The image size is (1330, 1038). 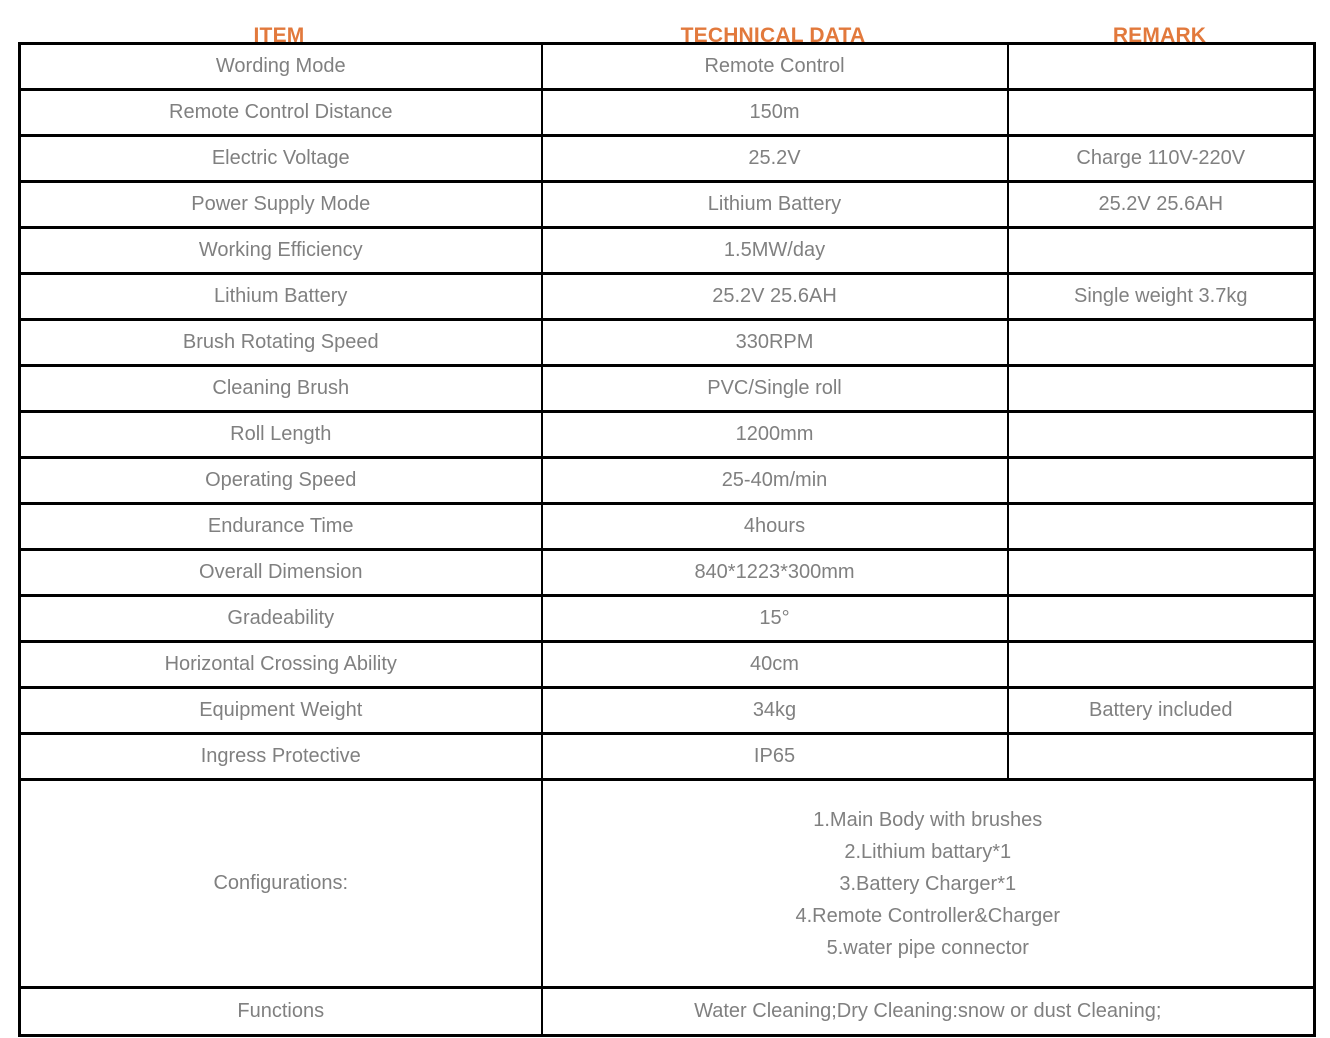 I want to click on table-row: Ingress Protective IP65, so click(x=667, y=756).